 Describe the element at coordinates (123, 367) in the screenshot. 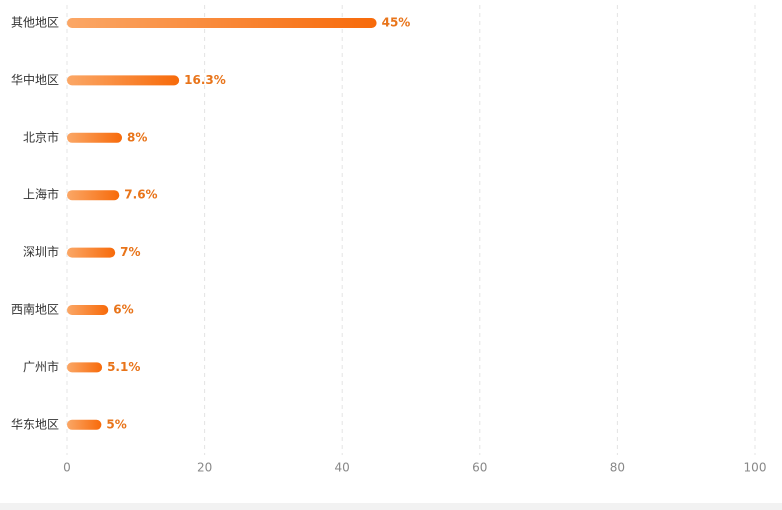

I see `value-label: 5.1%` at that location.